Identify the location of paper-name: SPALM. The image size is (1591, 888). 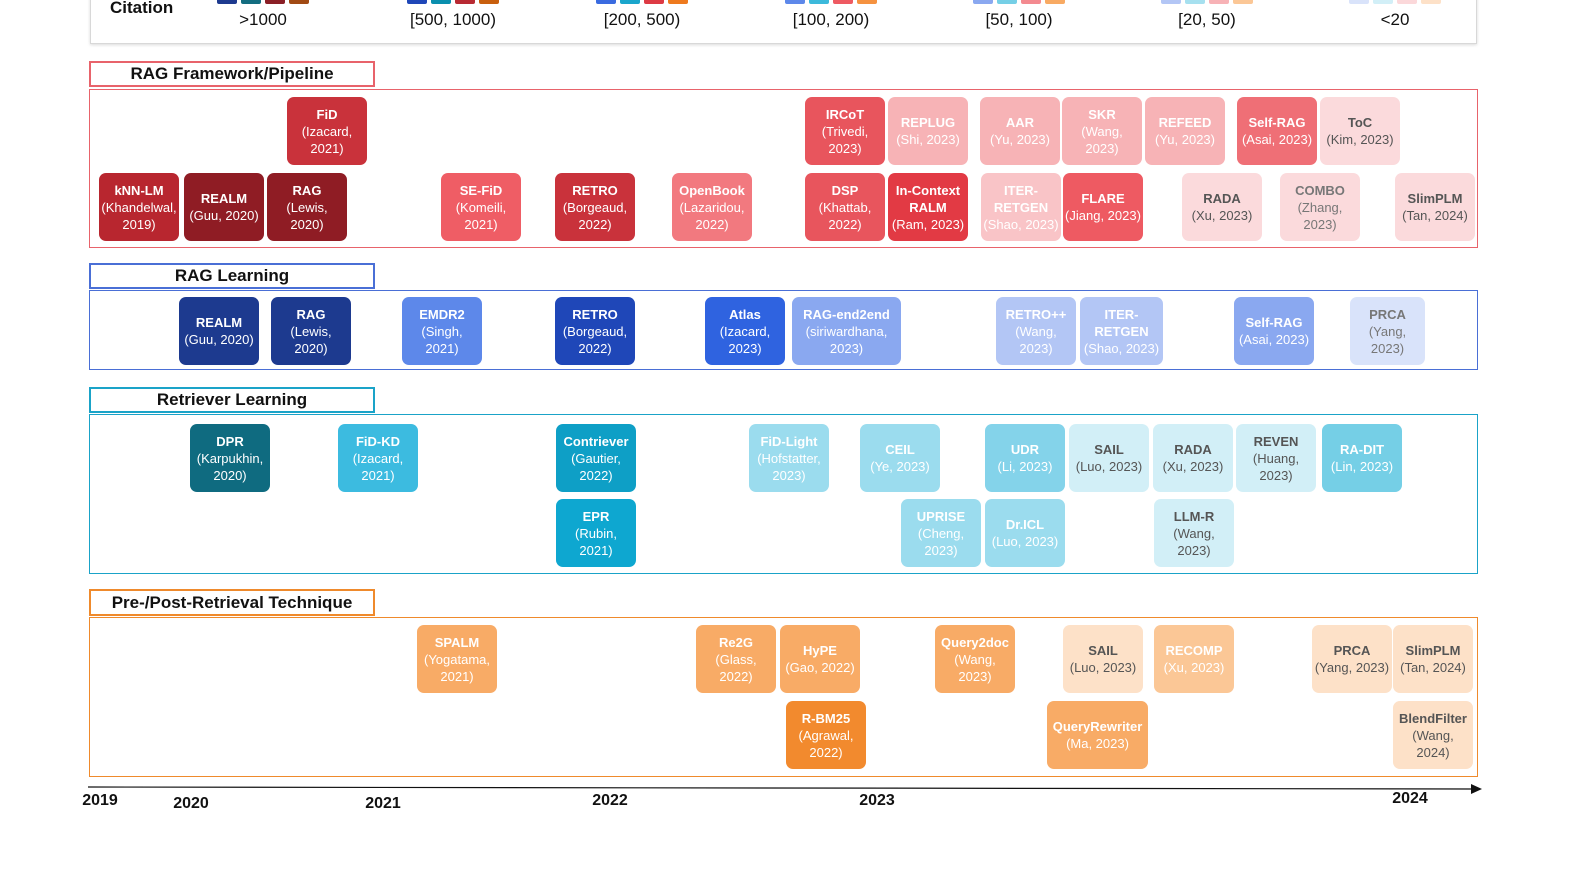
(457, 642).